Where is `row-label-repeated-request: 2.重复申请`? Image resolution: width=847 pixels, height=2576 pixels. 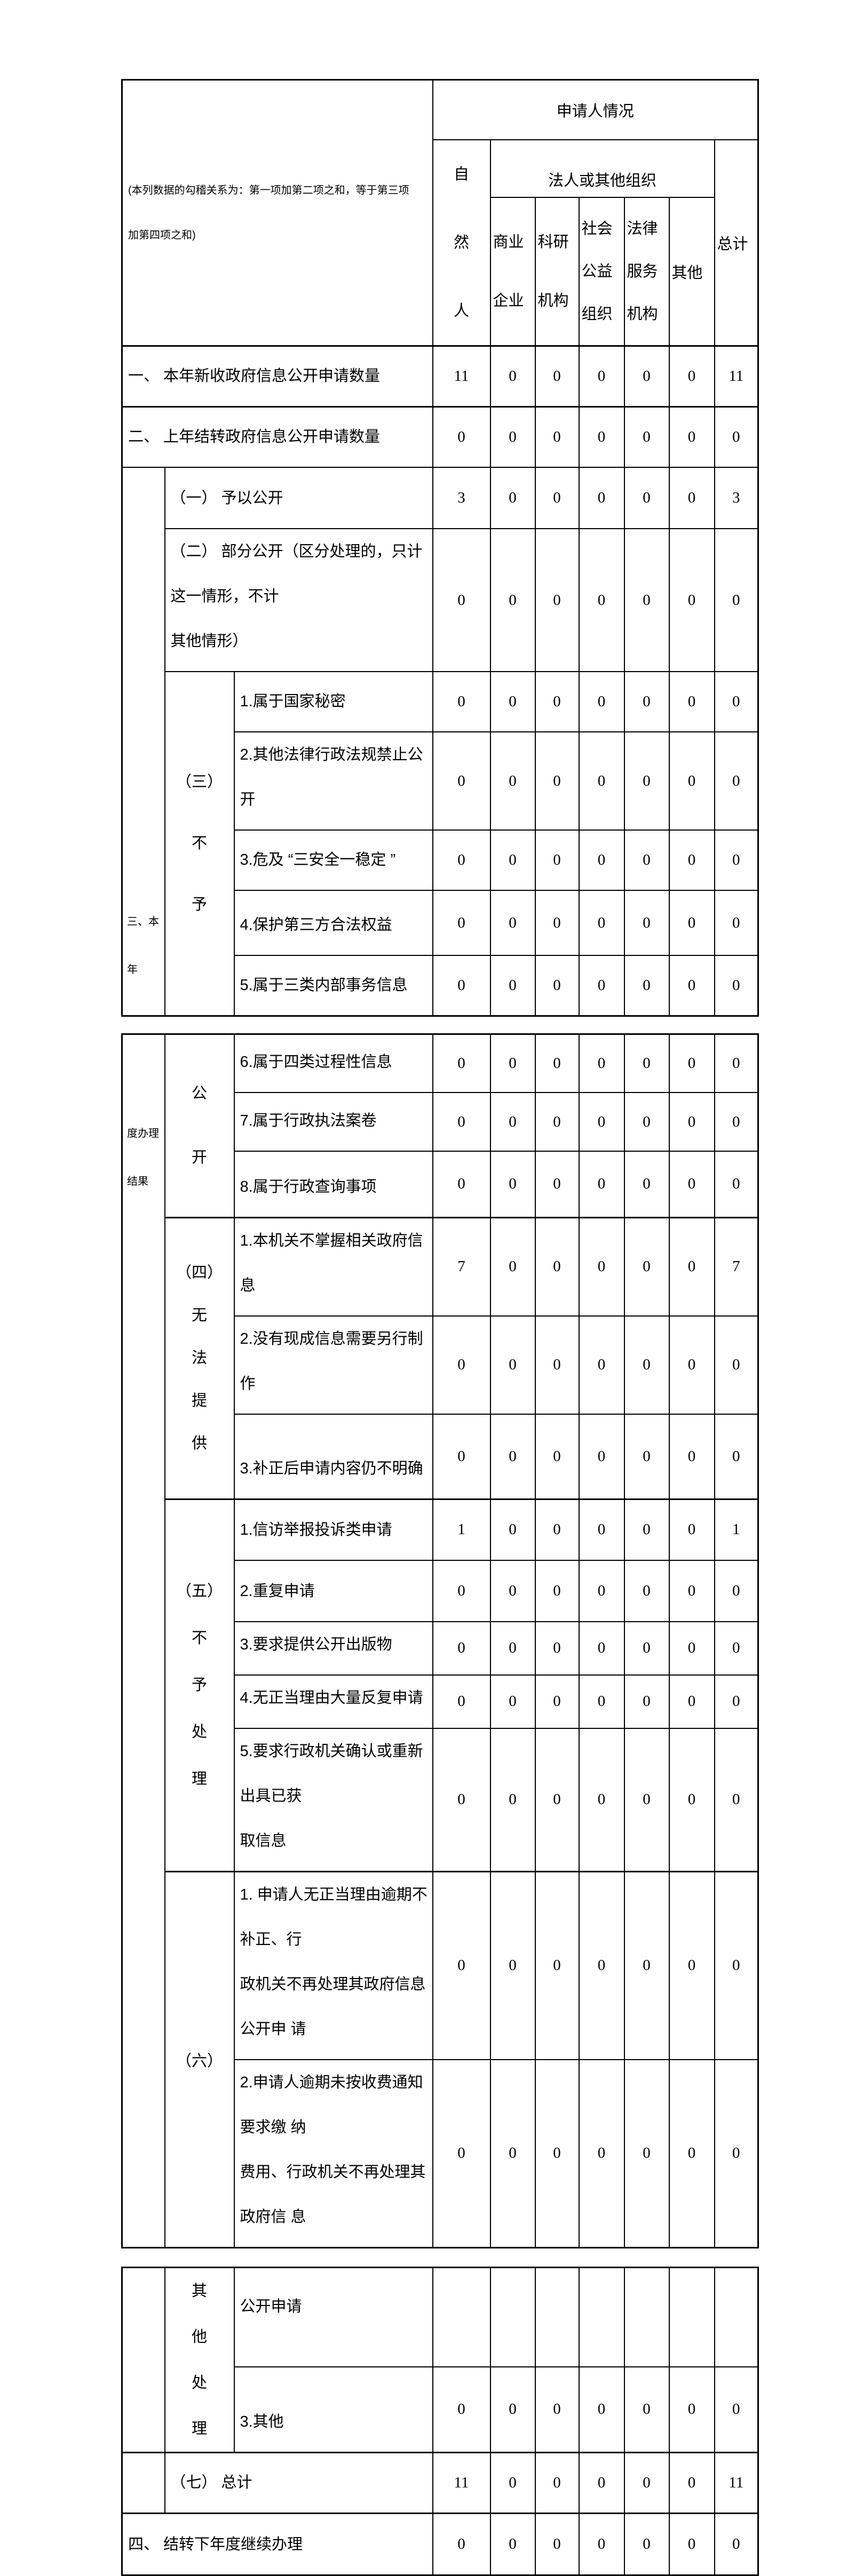 row-label-repeated-request: 2.重复申请 is located at coordinates (333, 1590).